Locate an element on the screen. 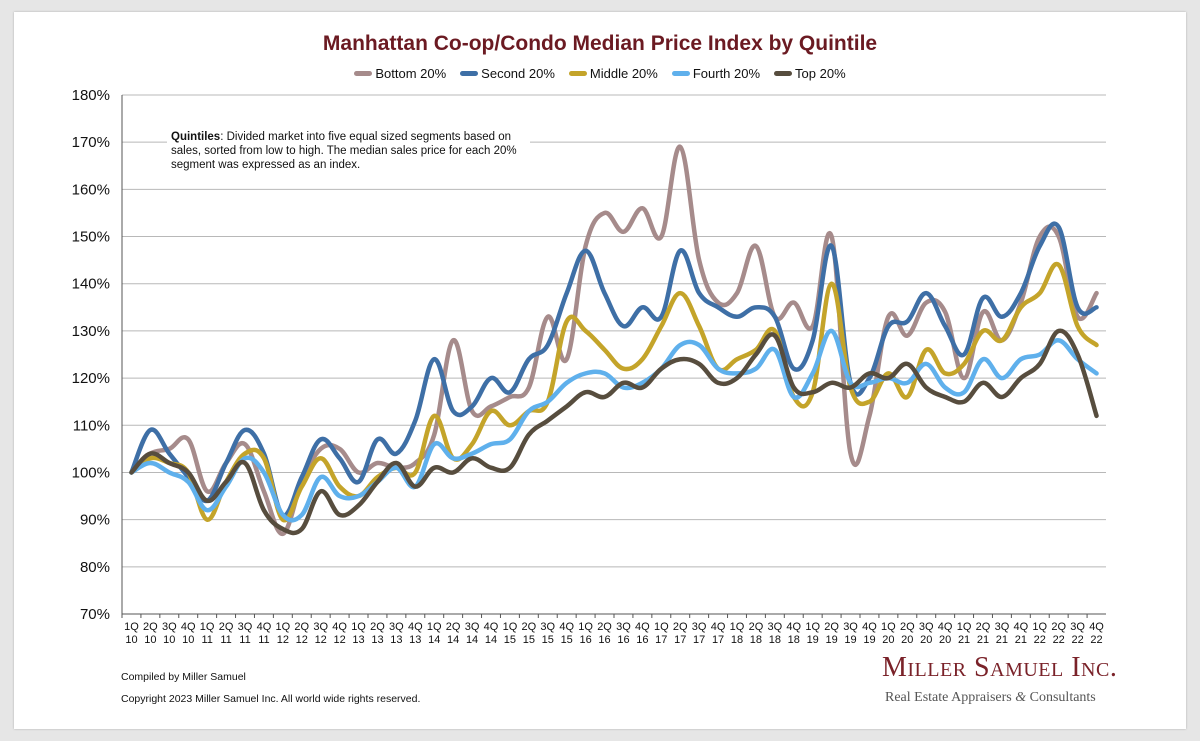 This screenshot has width=1200, height=741. legend-item: Top 20% is located at coordinates (810, 73).